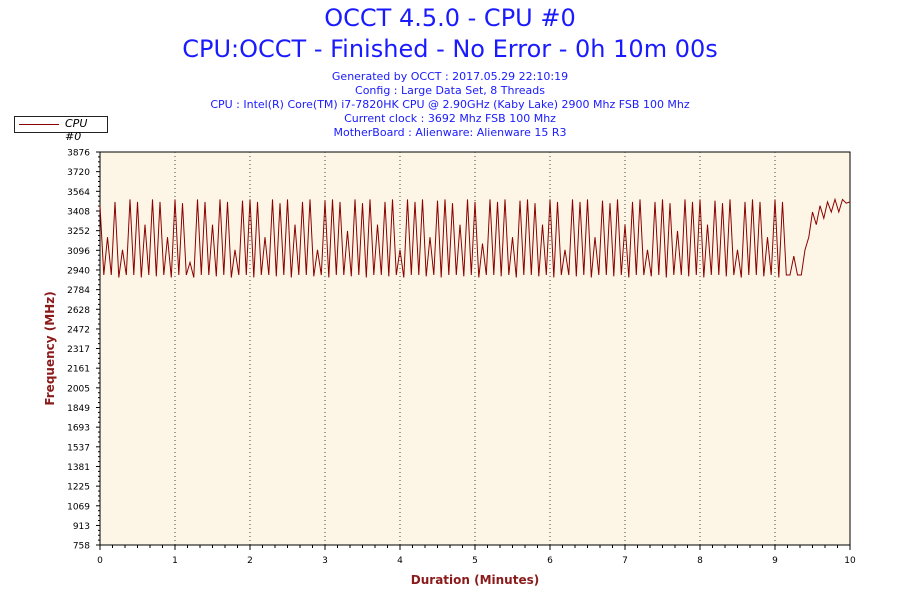 This screenshot has height=600, width=900. Describe the element at coordinates (475, 561) in the screenshot. I see `x-tick-label-5: 5` at that location.